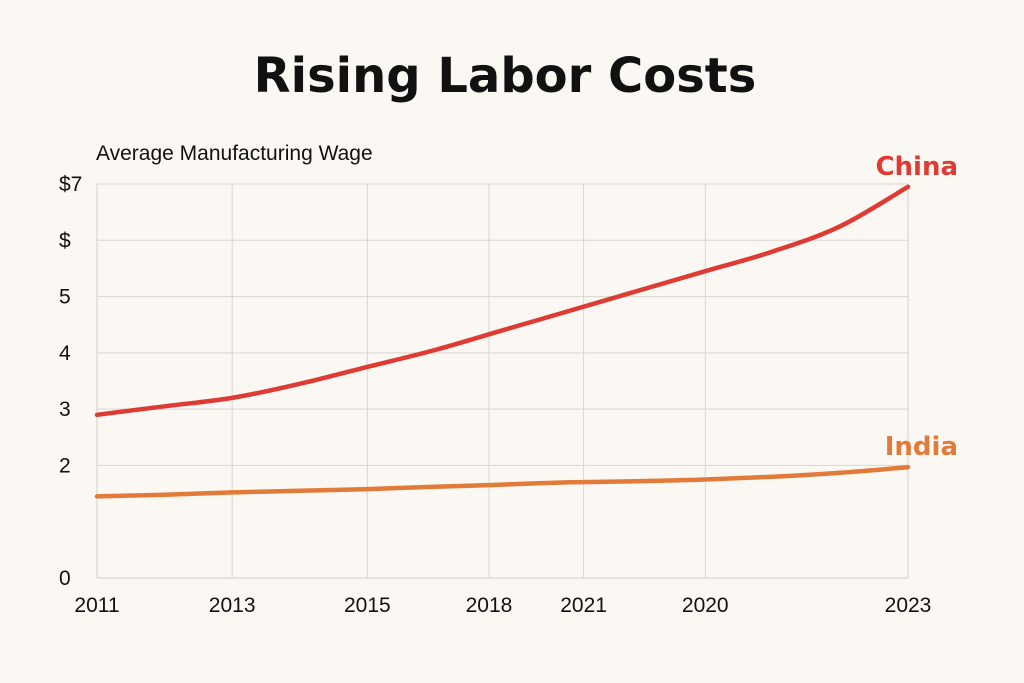 Image resolution: width=1024 pixels, height=683 pixels. I want to click on series-line-india, so click(502, 481).